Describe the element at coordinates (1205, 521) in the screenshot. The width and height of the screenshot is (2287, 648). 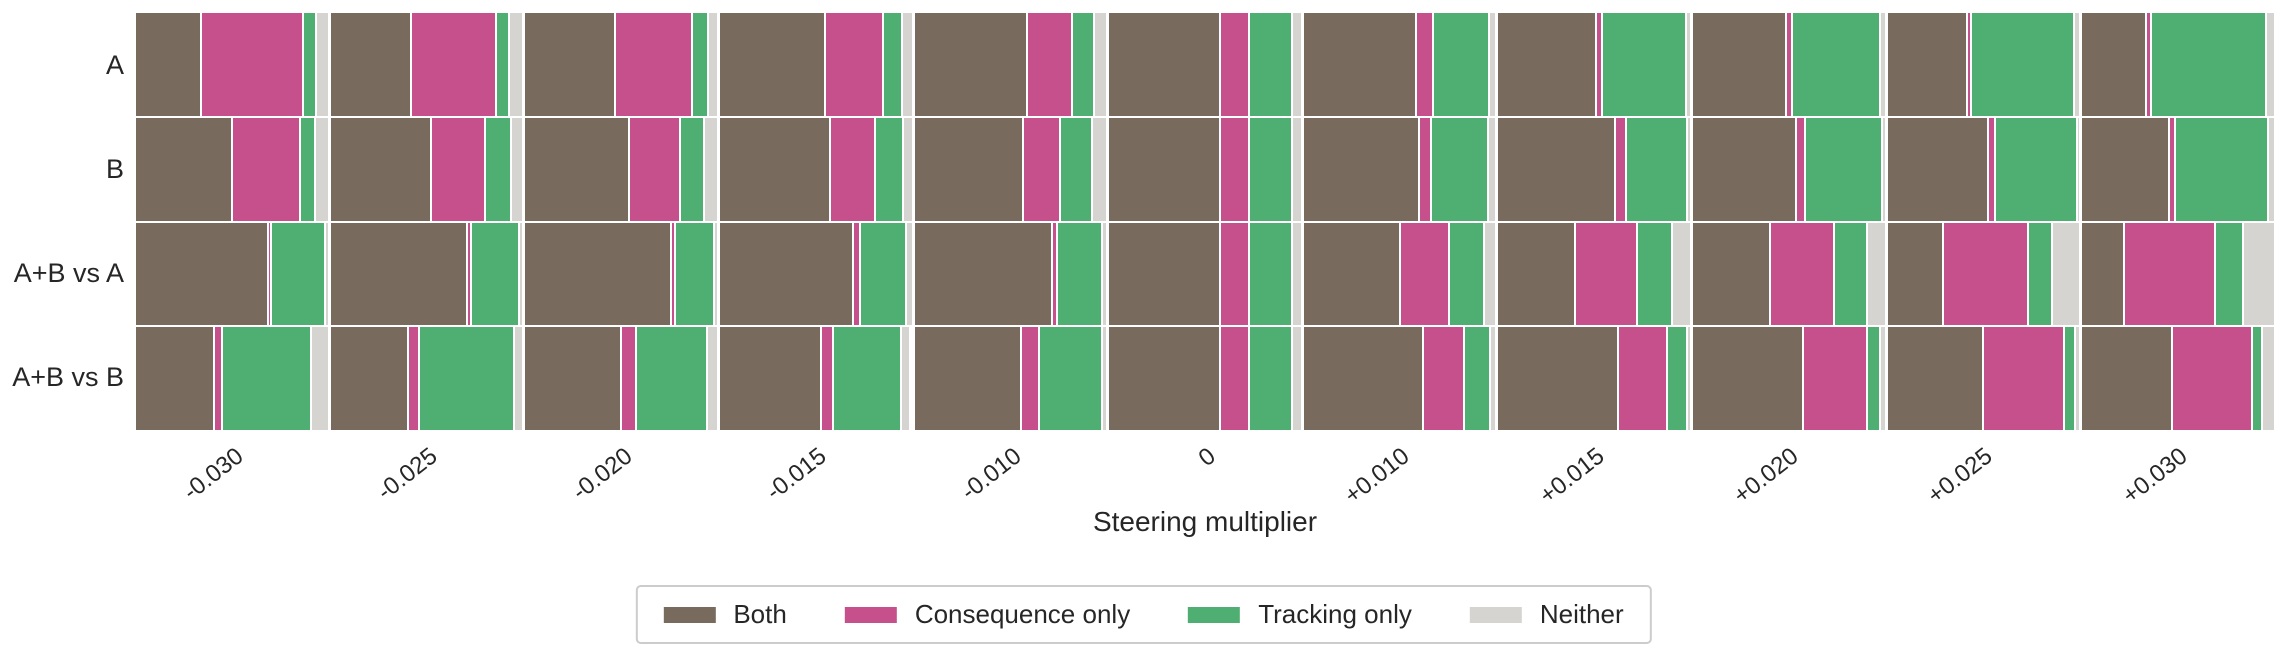
I see `x-axis-title: Steering multiplier` at that location.